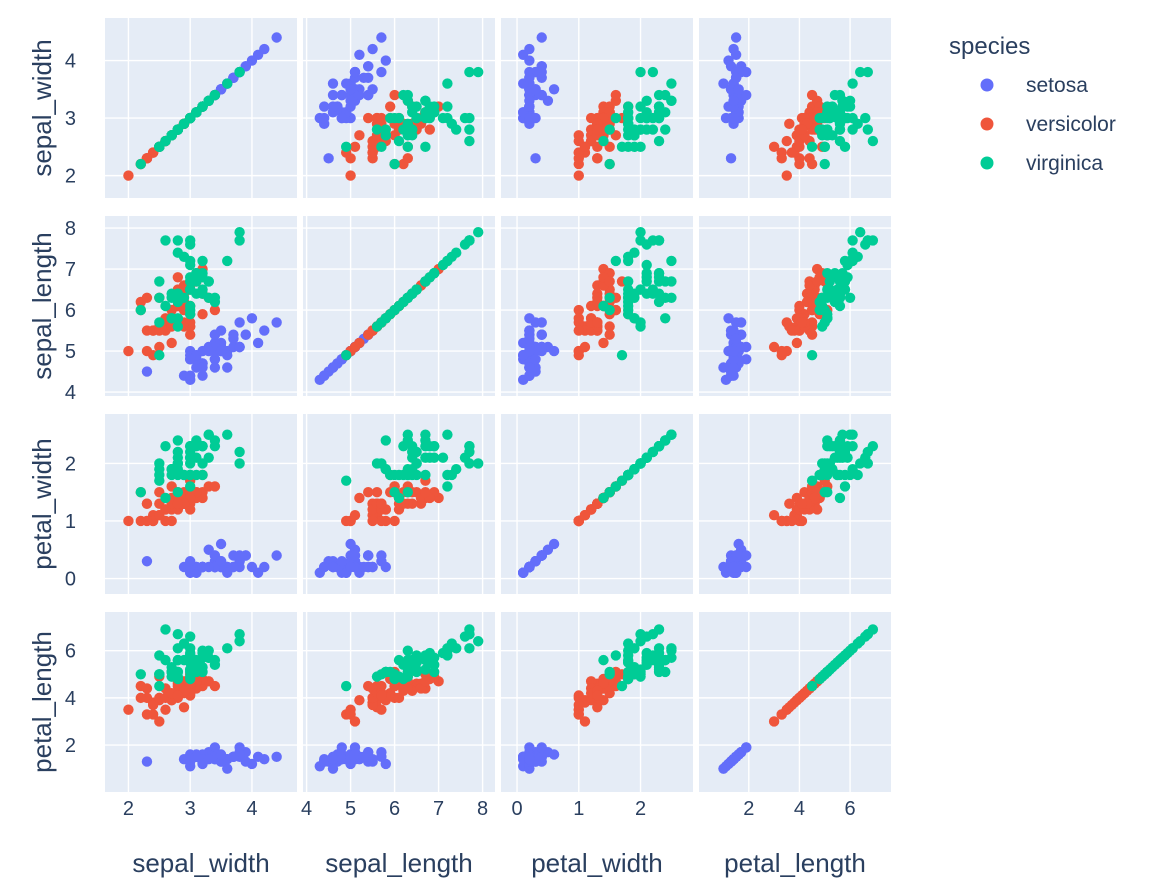 The image size is (1152, 896). Describe the element at coordinates (578, 809) in the screenshot. I see `x-tick-label: 1` at that location.